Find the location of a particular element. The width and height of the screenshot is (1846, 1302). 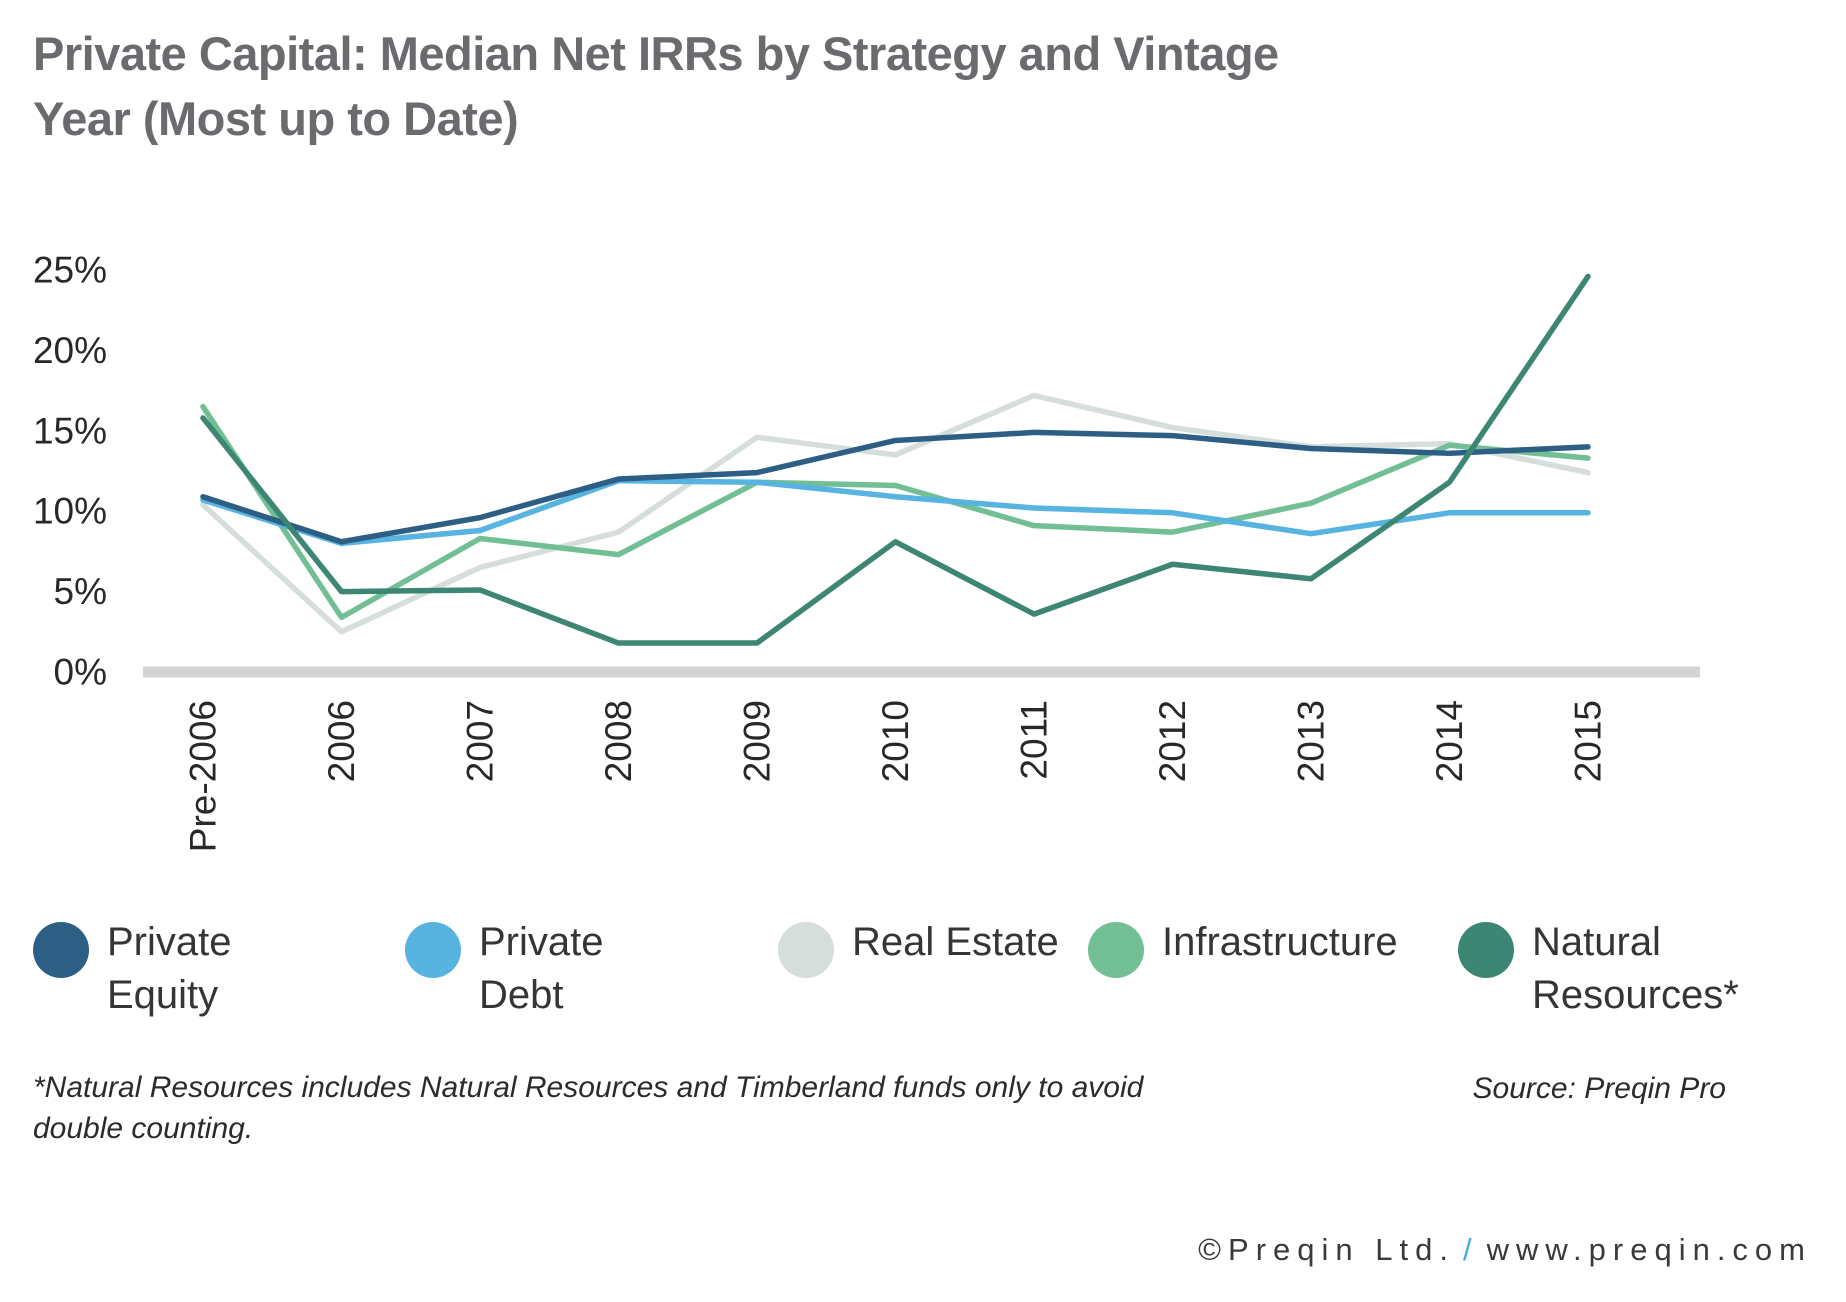

y-axis-label: 25% is located at coordinates (70, 270).